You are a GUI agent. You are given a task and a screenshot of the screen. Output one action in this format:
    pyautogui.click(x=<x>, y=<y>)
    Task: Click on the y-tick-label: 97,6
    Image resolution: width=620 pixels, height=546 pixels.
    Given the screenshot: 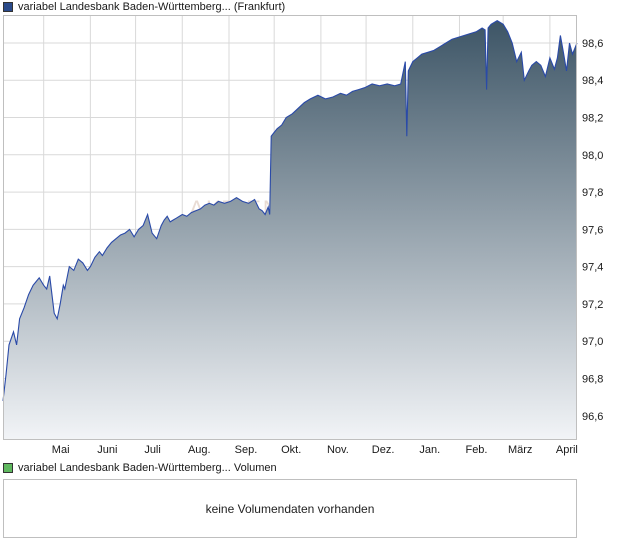 What is the action you would take?
    pyautogui.click(x=592, y=230)
    